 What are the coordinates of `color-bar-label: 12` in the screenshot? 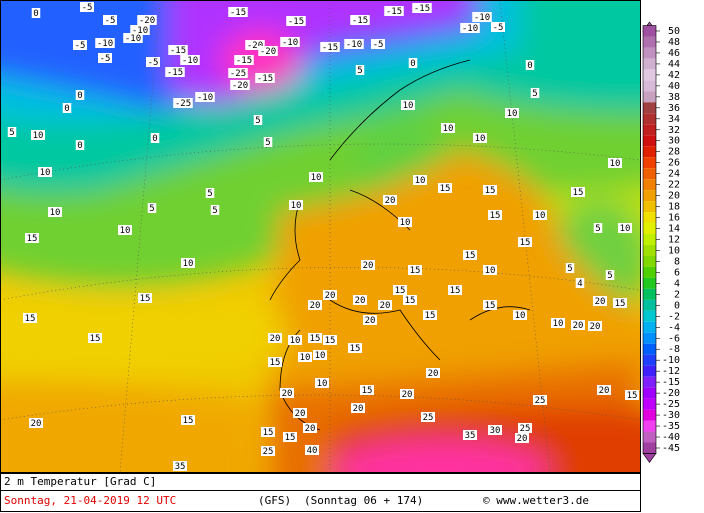 It's located at (674, 240).